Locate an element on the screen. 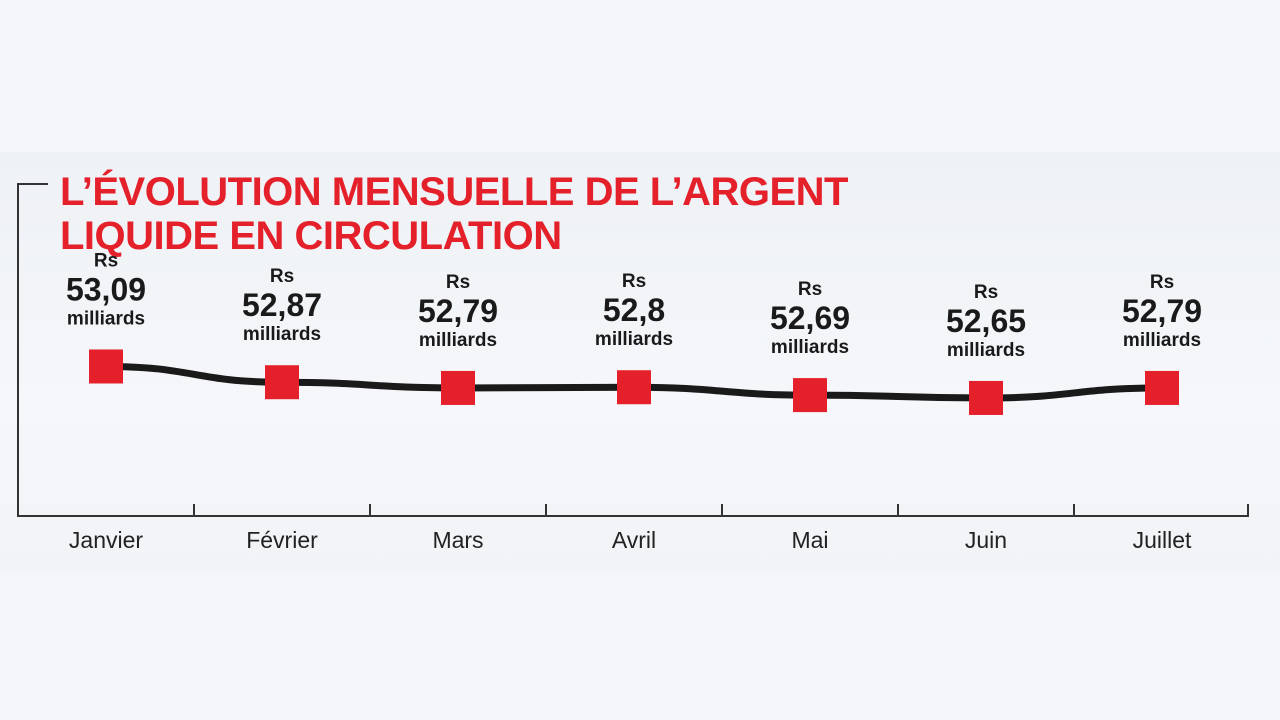 The width and height of the screenshot is (1280, 720). data-label-value: 52,65 is located at coordinates (986, 321).